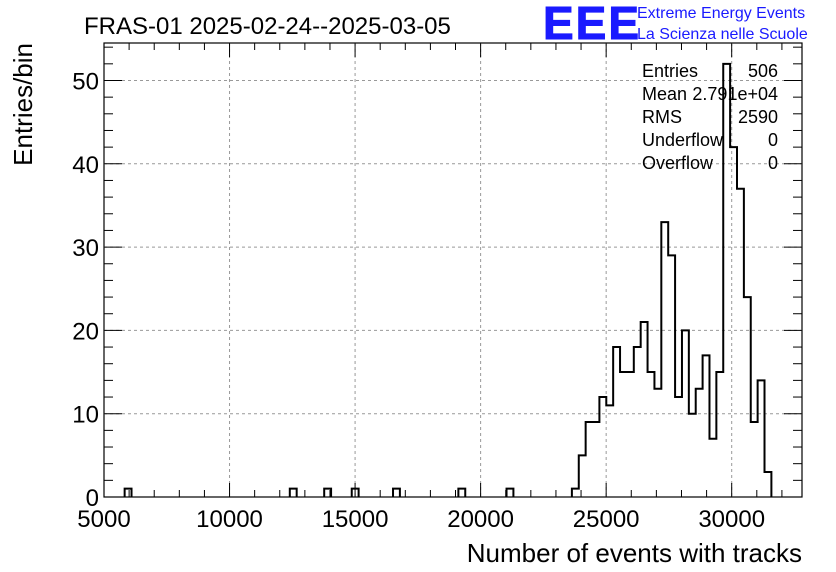  I want to click on stats-entries-label: Entries, so click(670, 71).